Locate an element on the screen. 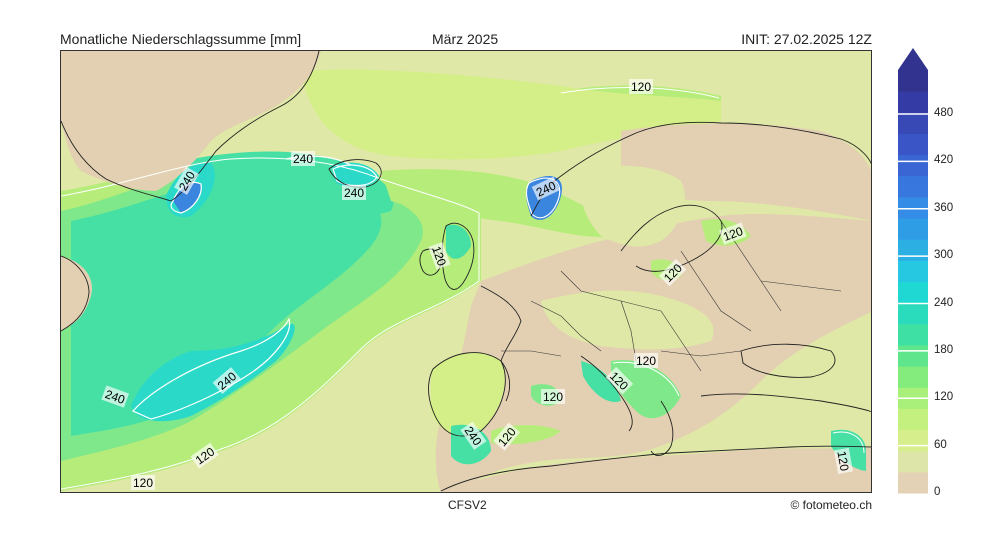  precip-zone-iceland is located at coordinates (355, 175).